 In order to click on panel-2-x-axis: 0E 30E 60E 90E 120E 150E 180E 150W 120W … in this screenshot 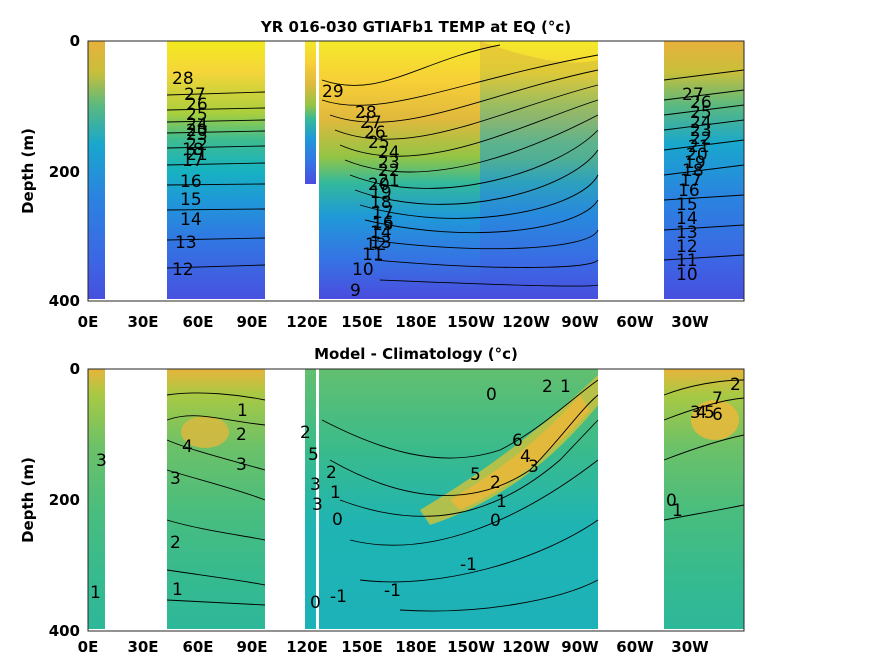, I will do `click(394, 647)`.